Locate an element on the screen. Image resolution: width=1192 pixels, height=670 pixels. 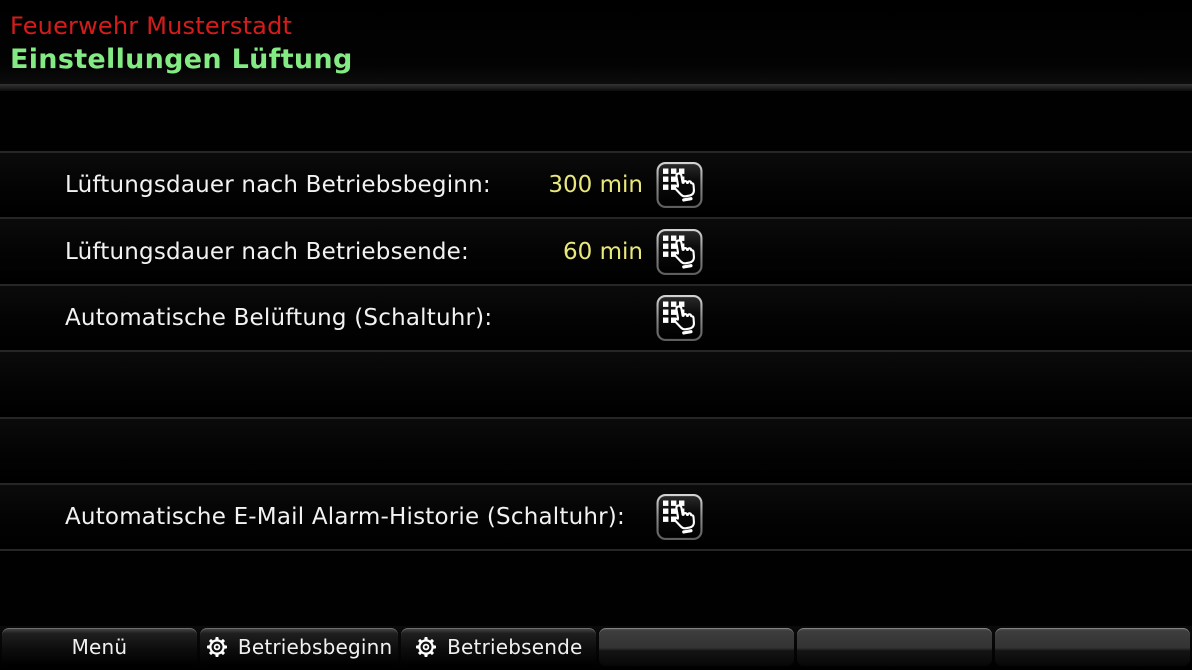
bottom-bar: Menü is located at coordinates (596, 648).